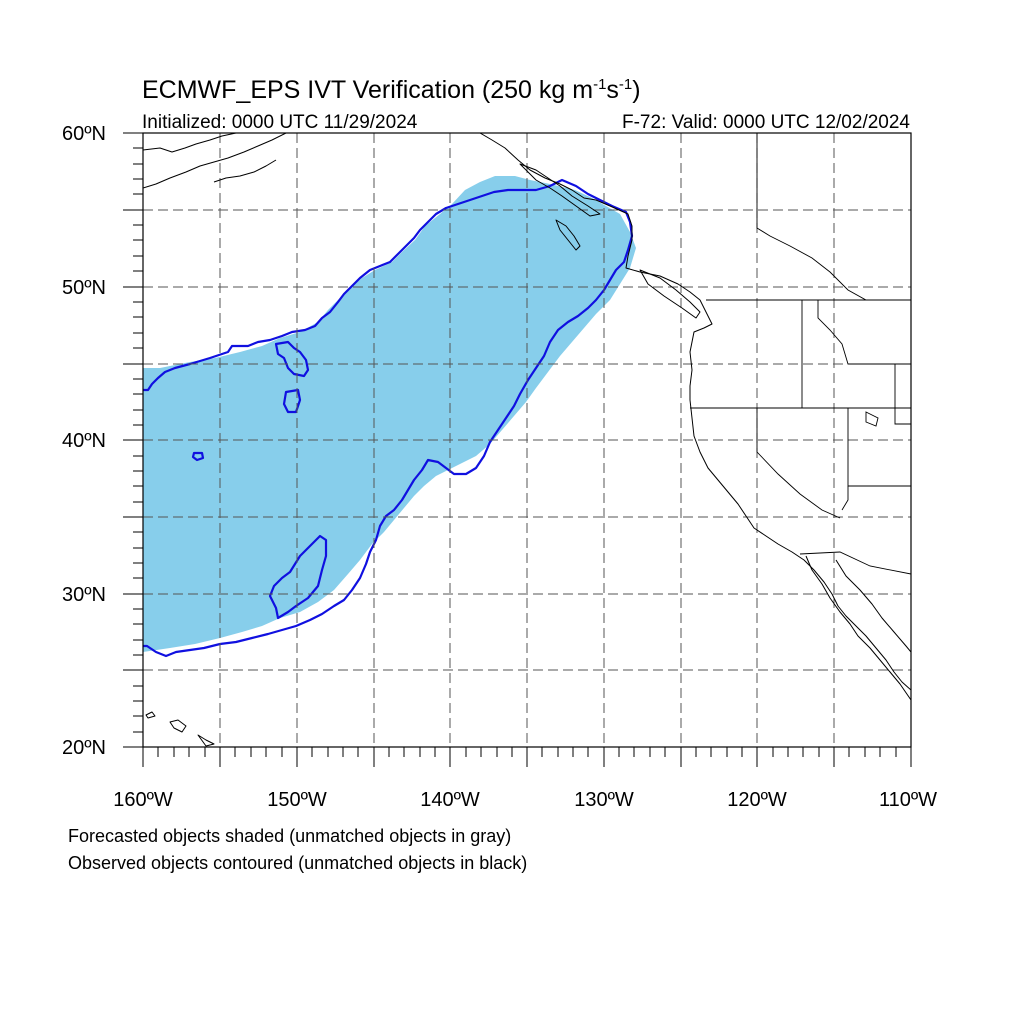 This screenshot has width=1024, height=1024. What do you see at coordinates (84, 288) in the screenshot?
I see `lat-label-50n: 50ºN` at bounding box center [84, 288].